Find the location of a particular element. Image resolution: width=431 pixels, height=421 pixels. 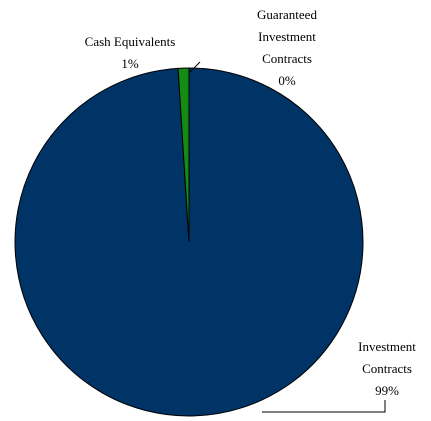

value-label: 0% is located at coordinates (287, 80).